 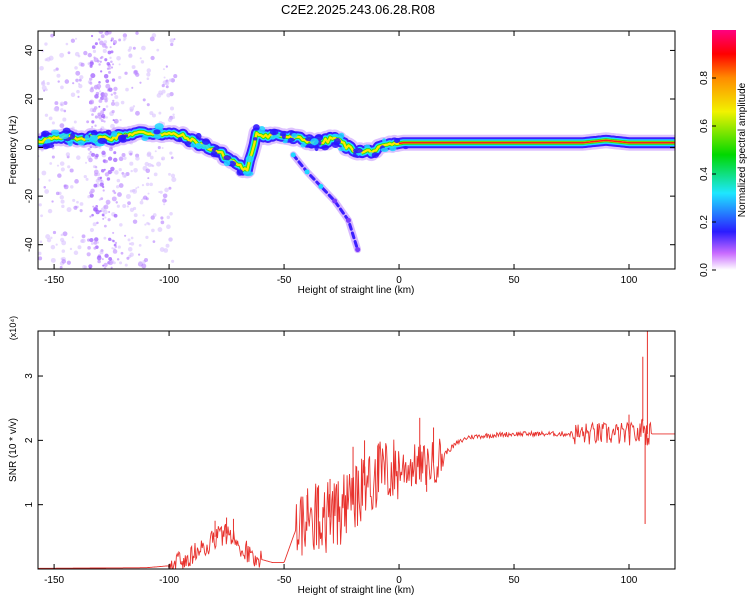 What do you see at coordinates (629, 280) in the screenshot?
I see `x-tick-label: 100` at bounding box center [629, 280].